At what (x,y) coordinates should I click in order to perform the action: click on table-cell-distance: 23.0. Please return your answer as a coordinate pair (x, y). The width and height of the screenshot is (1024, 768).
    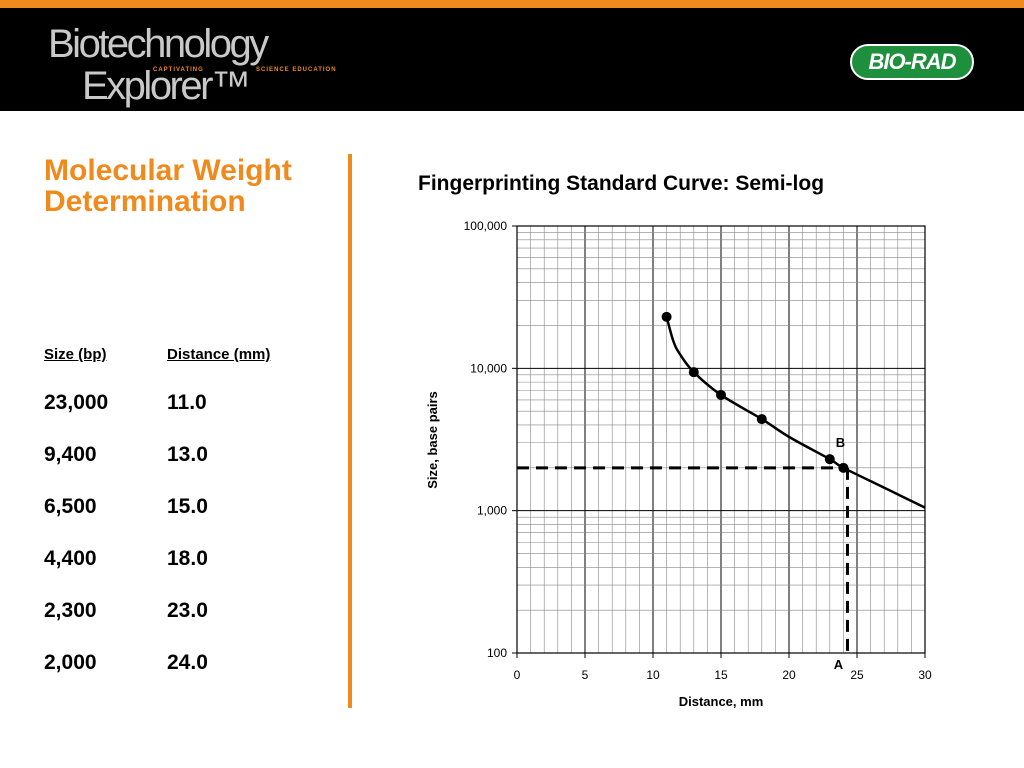
    Looking at the image, I should click on (187, 610).